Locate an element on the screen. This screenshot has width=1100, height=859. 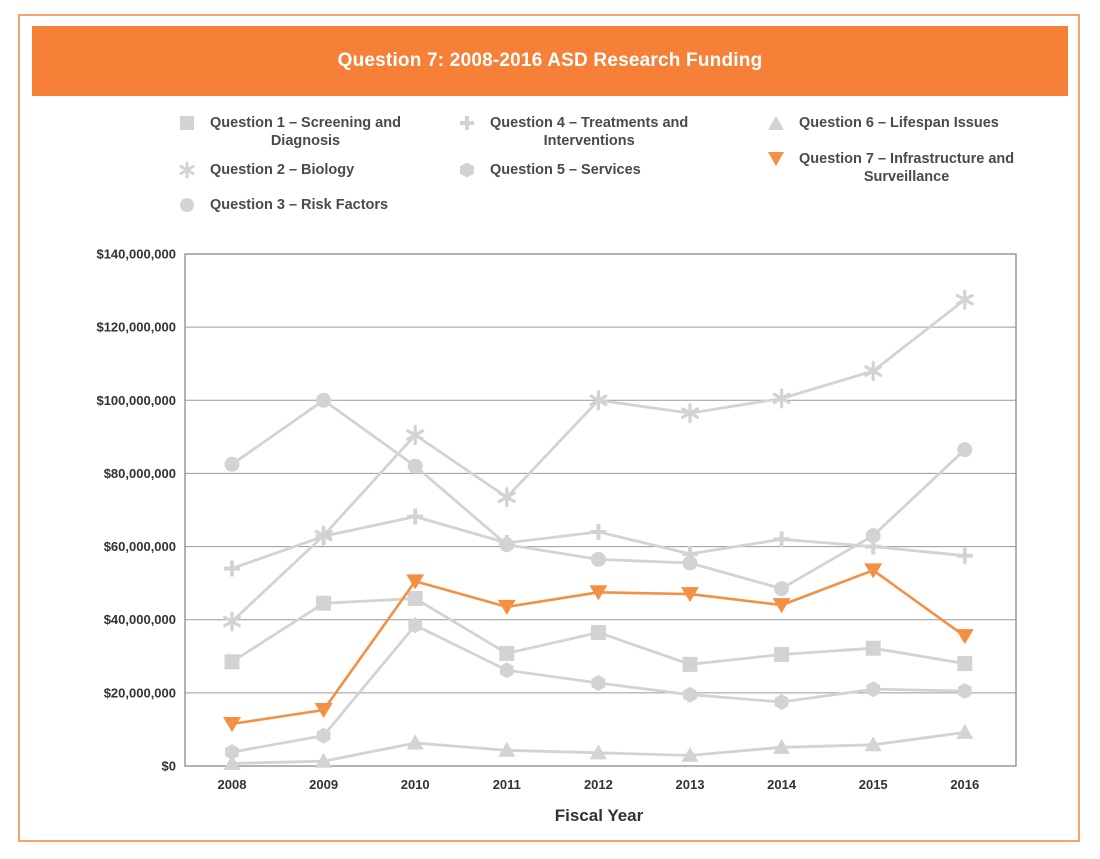
legend-item-question-2: Question 2 – Biology is located at coordinates (265, 170).